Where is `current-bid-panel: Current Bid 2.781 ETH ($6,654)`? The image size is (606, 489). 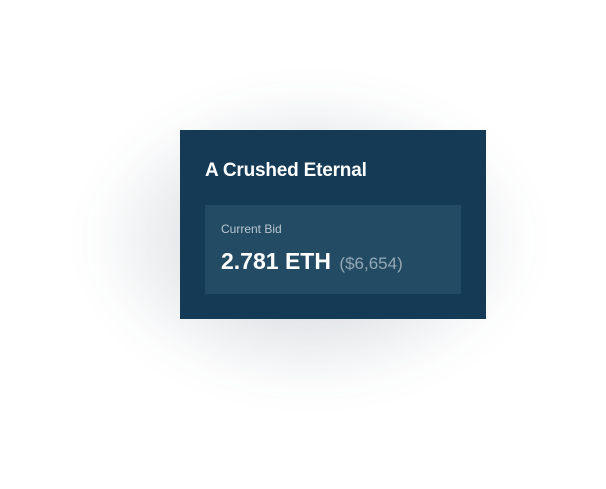
current-bid-panel: Current Bid 2.781 ETH ($6,654) is located at coordinates (333, 249).